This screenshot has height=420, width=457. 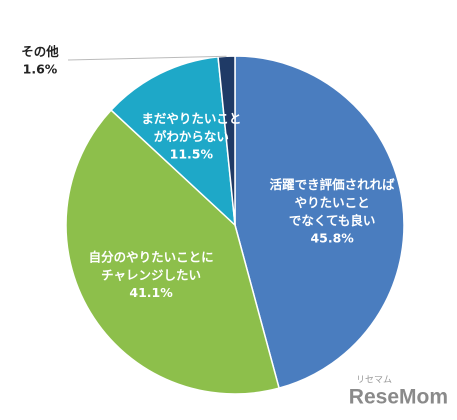 What do you see at coordinates (151, 265) in the screenshot?
I see `category-label: 自分のやりたいことにチャレンジしたい` at bounding box center [151, 265].